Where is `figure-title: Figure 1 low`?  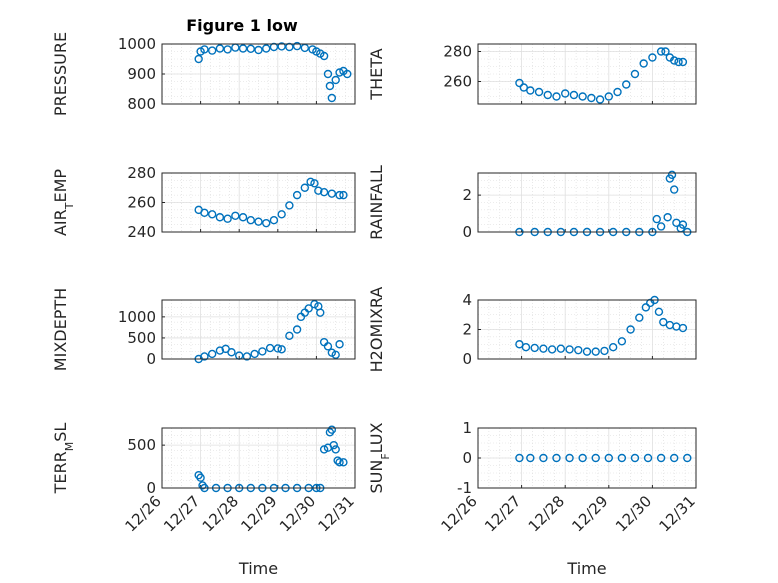
figure-title: Figure 1 low is located at coordinates (242, 25).